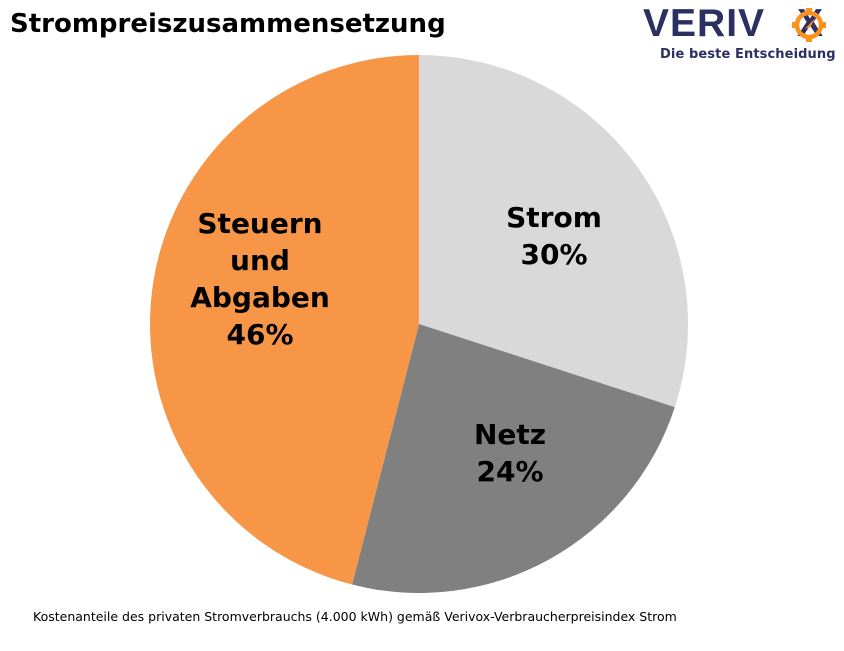 This screenshot has height=651, width=844. Describe the element at coordinates (260, 279) in the screenshot. I see `slice-label-steuern-und-abgaben: Steuern und Abgaben 46%` at that location.